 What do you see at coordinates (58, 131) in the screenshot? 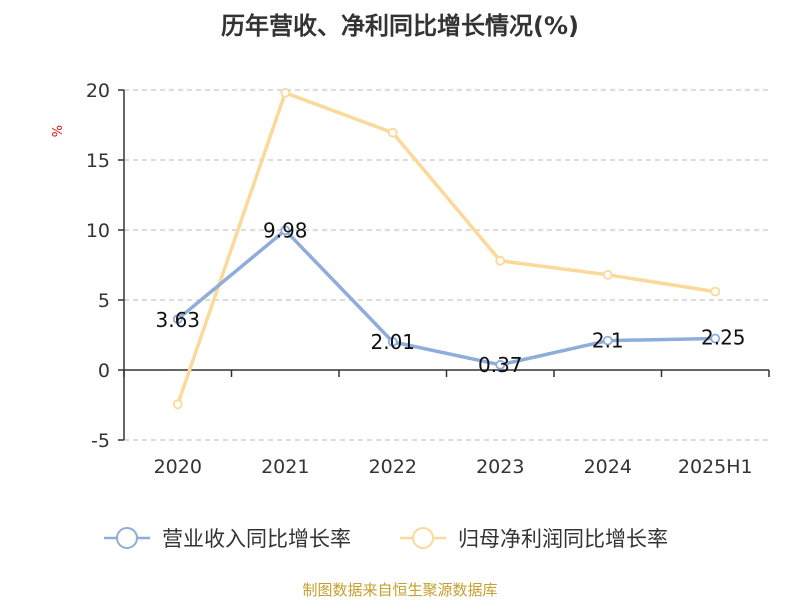
I see `y-unit-label: %` at bounding box center [58, 131].